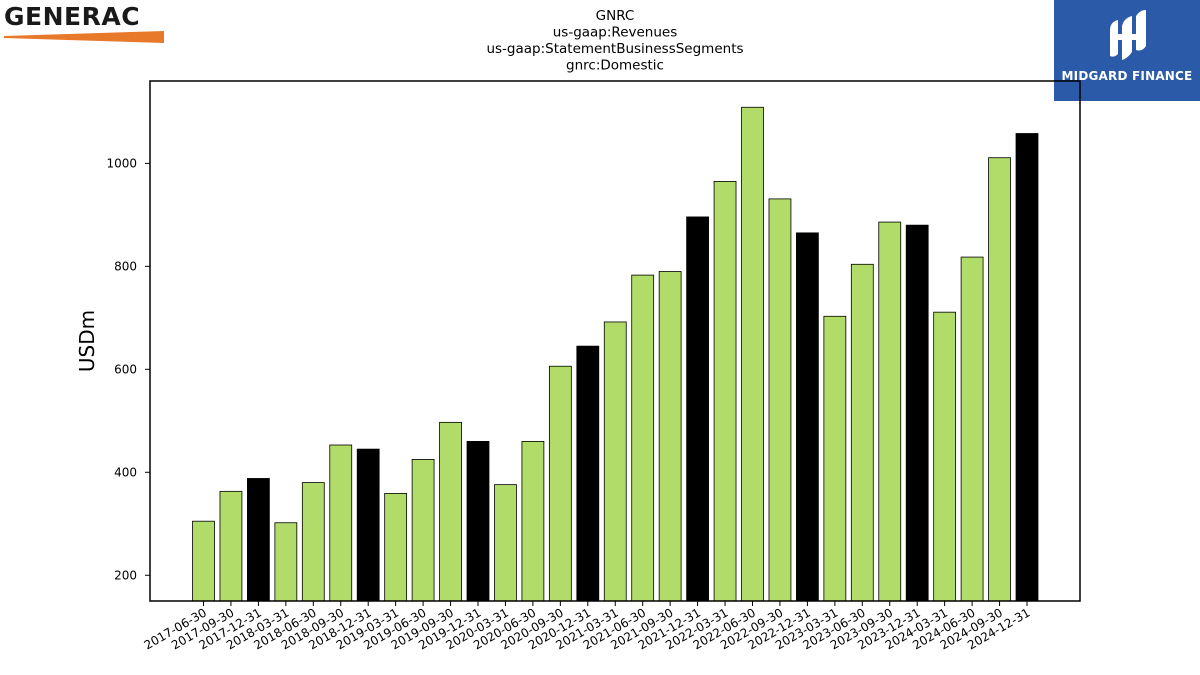 This screenshot has width=1200, height=675. What do you see at coordinates (125, 266) in the screenshot?
I see `y-tick-label: 800` at bounding box center [125, 266].